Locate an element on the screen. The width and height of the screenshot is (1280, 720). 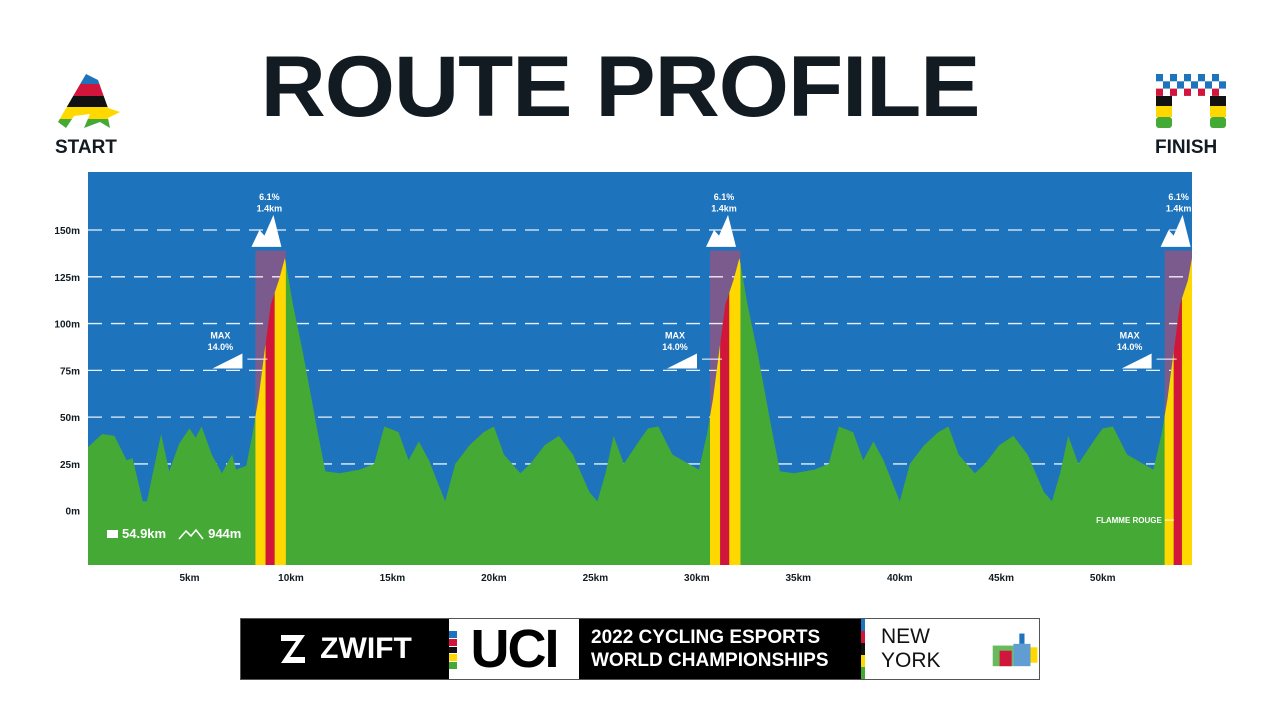
uci-logo: UCI is located at coordinates (514, 649).